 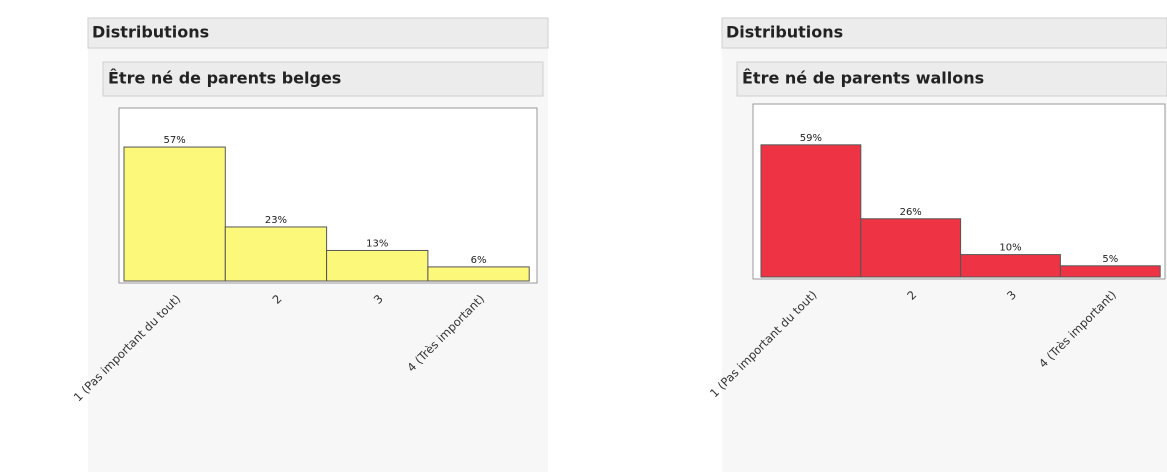 I want to click on subheader: Être né de parents wallons, so click(x=863, y=78).